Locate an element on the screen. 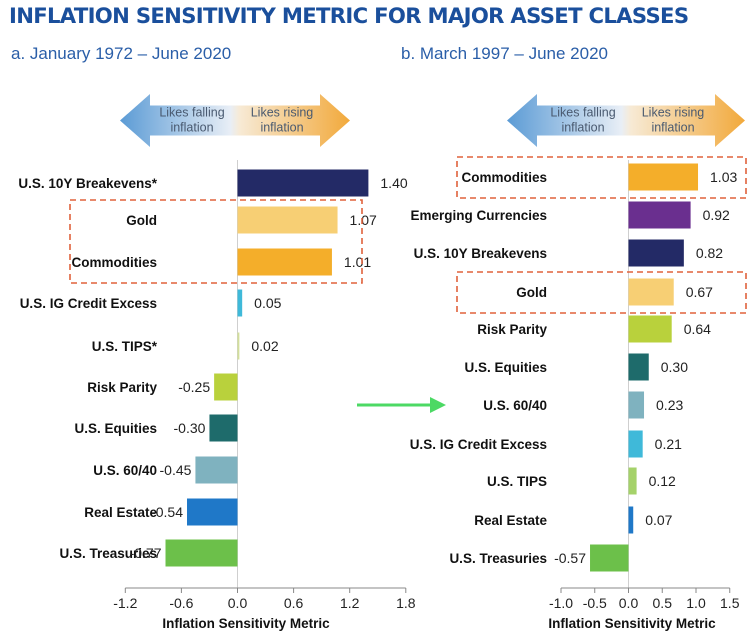 This screenshot has height=638, width=750. panel-a-value-label: -0.54 is located at coordinates (167, 512).